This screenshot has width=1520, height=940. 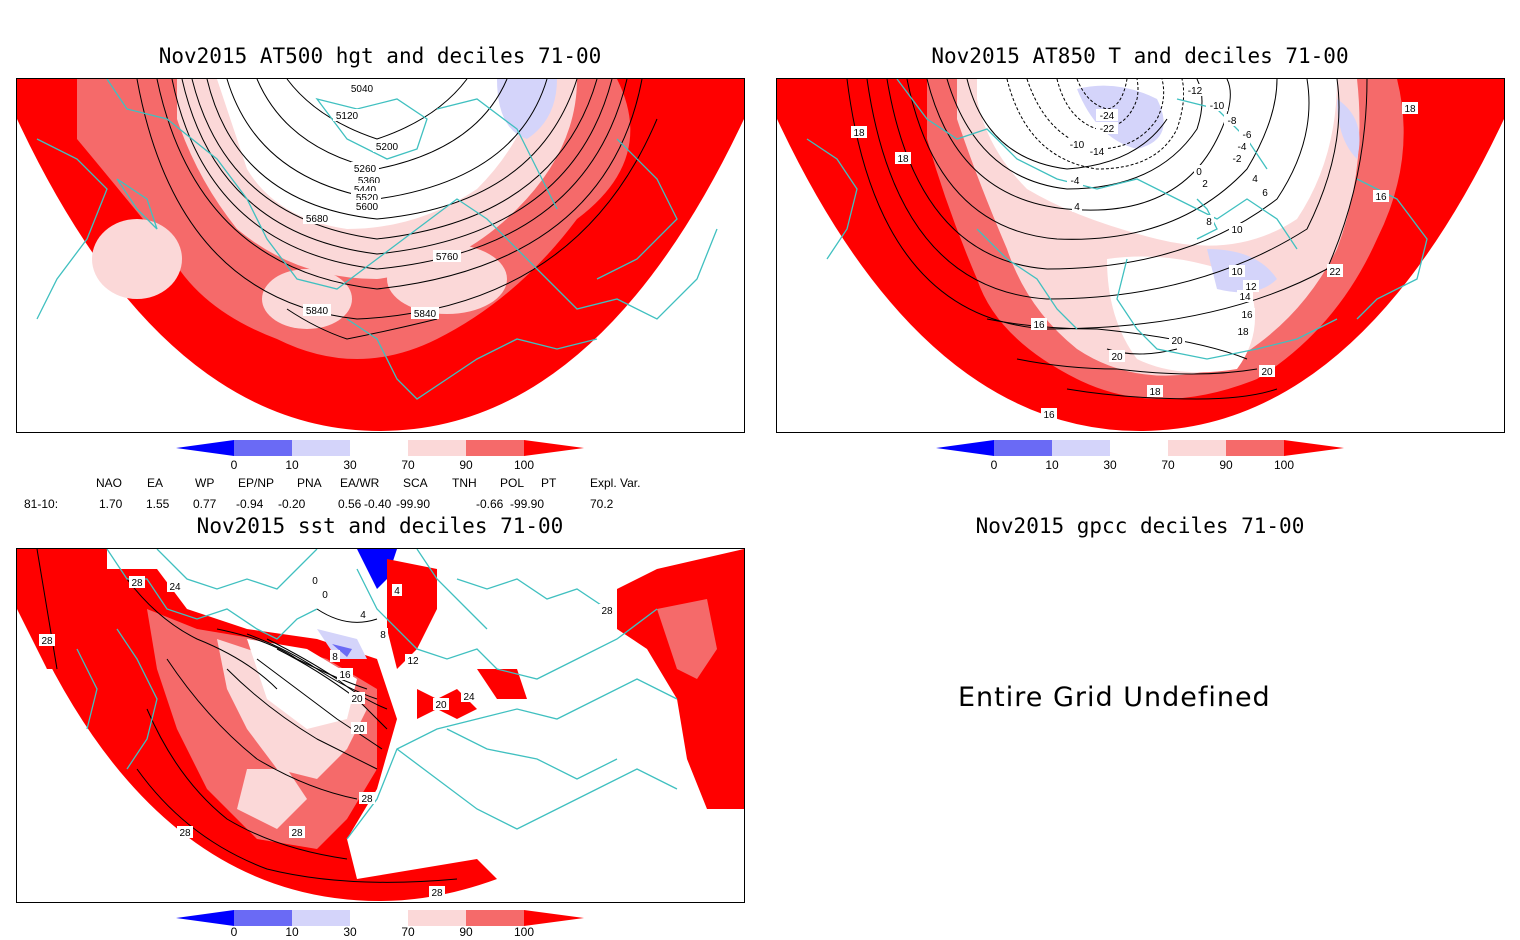 I want to click on contour-label: -24, so click(x=1107, y=116).